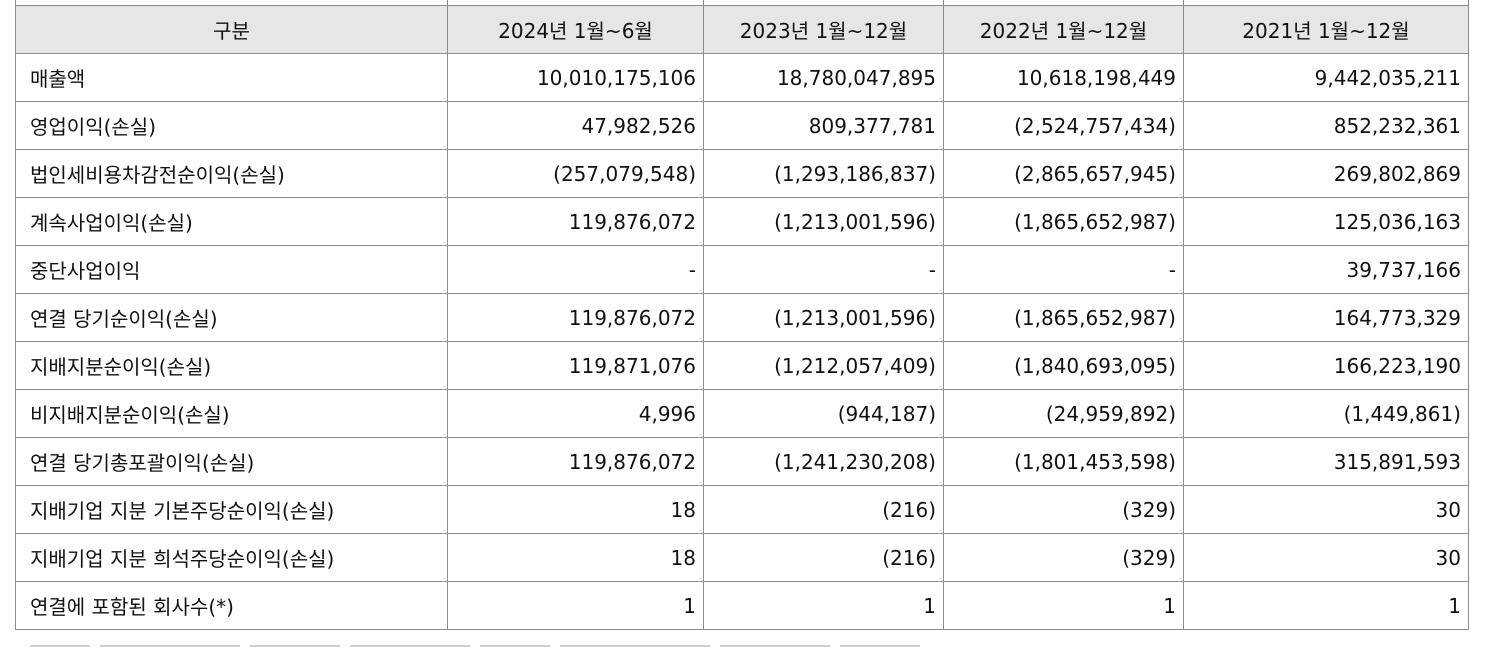  Describe the element at coordinates (1326, 413) in the screenshot. I see `cell-2021: (1,449,861)` at that location.